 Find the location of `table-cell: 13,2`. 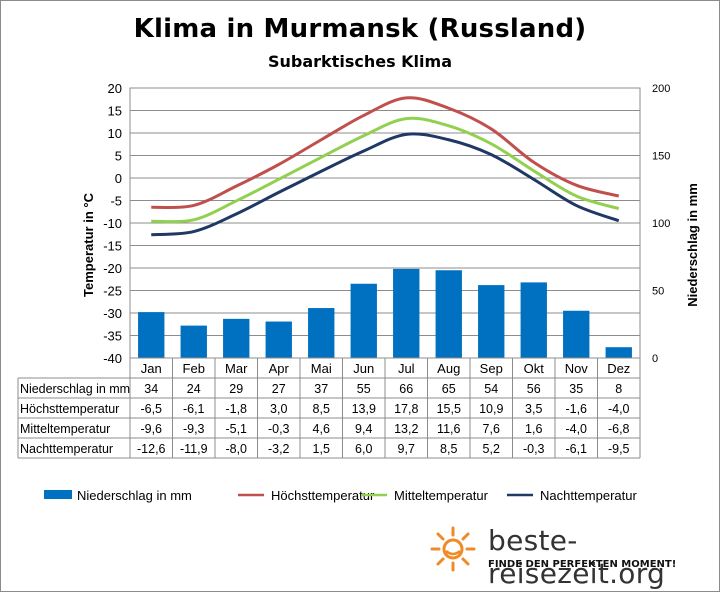

table-cell: 13,2 is located at coordinates (406, 429).